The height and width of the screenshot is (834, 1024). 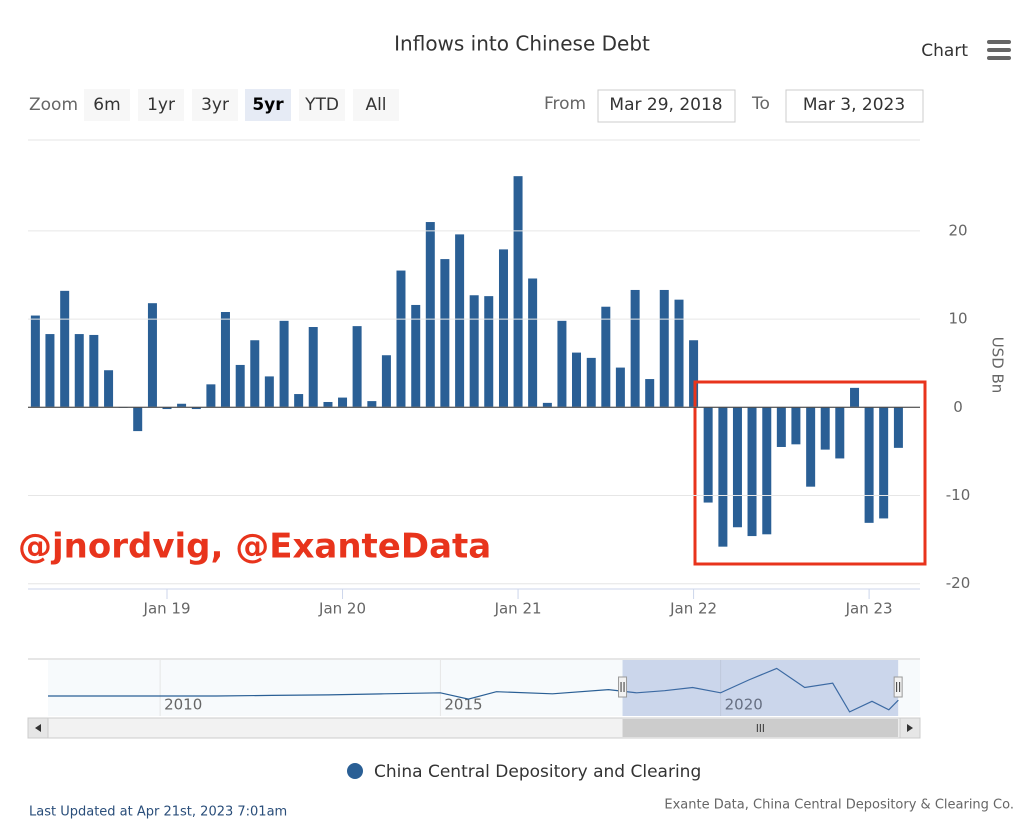 I want to click on zoom-button-label: 1yr, so click(x=161, y=105).